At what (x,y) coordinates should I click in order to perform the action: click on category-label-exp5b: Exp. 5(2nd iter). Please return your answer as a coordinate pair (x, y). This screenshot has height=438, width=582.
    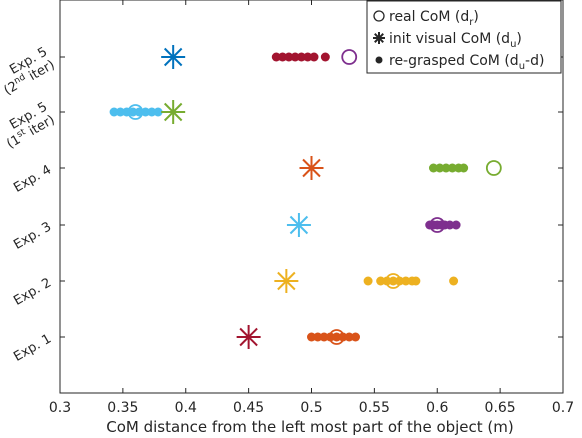
    Looking at the image, I should click on (29, 72).